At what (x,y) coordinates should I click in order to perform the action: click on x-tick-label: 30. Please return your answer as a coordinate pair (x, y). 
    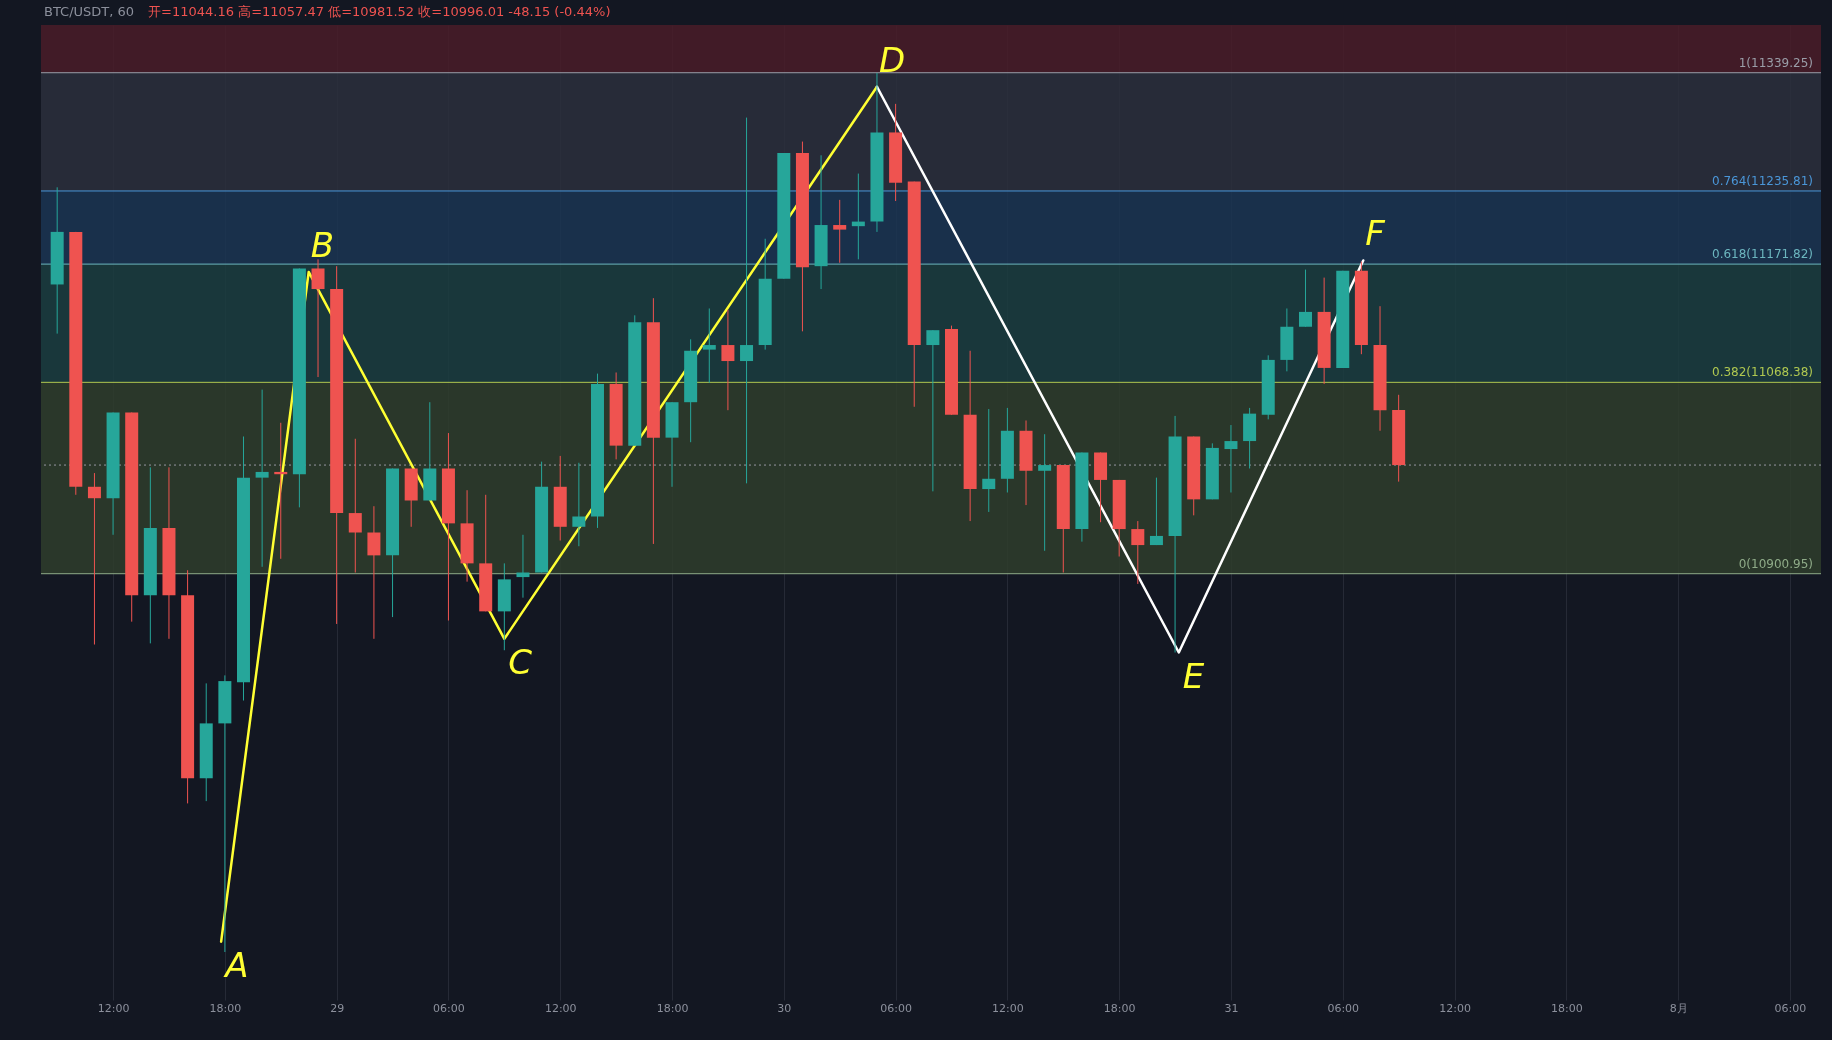
    Looking at the image, I should click on (784, 1008).